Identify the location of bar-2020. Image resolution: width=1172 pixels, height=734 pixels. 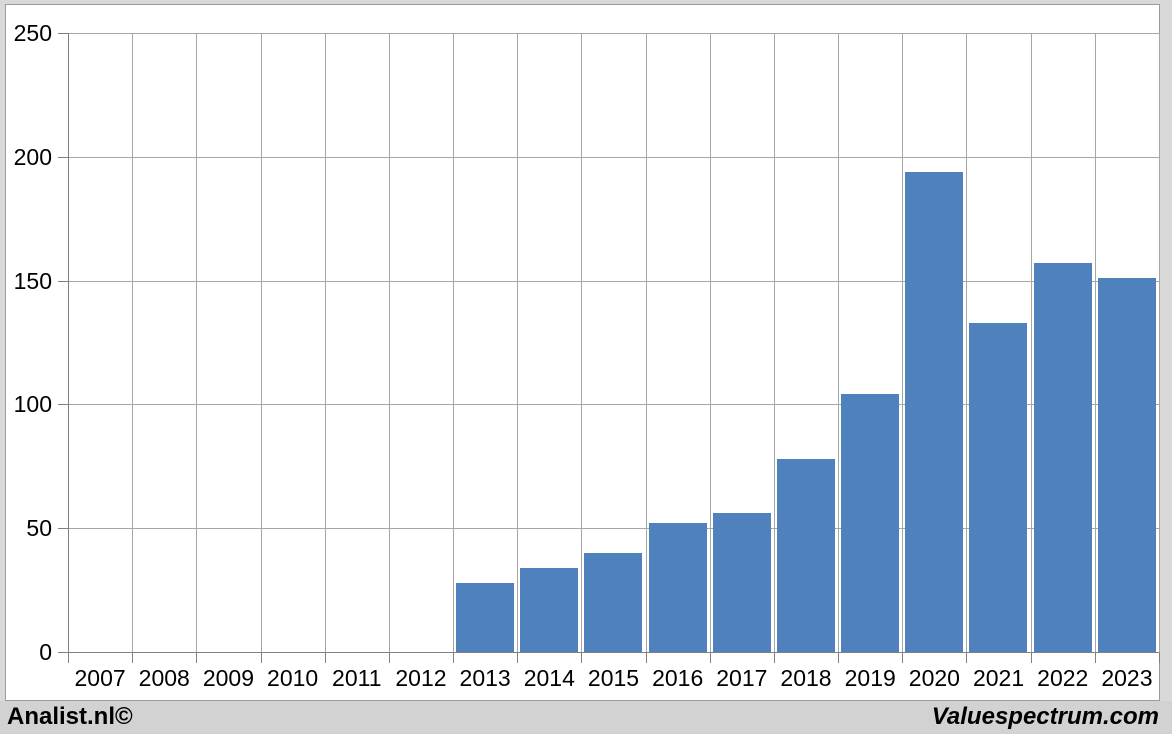
(934, 412).